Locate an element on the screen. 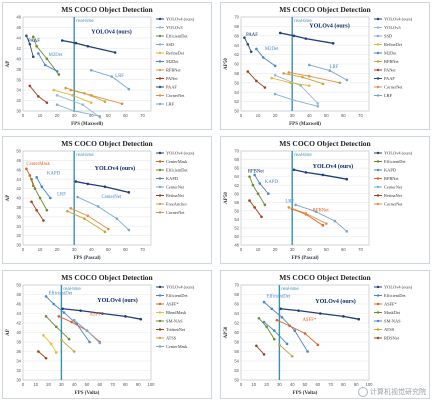 The height and width of the screenshot is (401, 432). legend-label: CenterNet is located at coordinates (175, 187).